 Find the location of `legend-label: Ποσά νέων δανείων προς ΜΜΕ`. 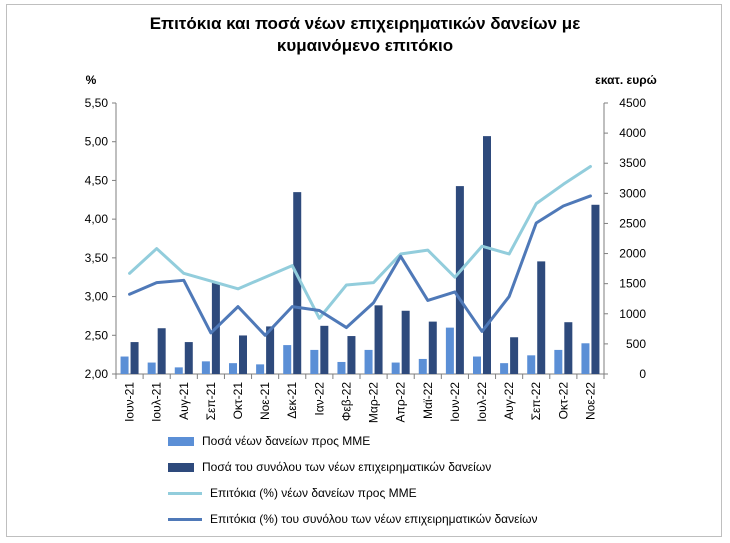

legend-label: Ποσά νέων δανείων προς ΜΜΕ is located at coordinates (286, 441).